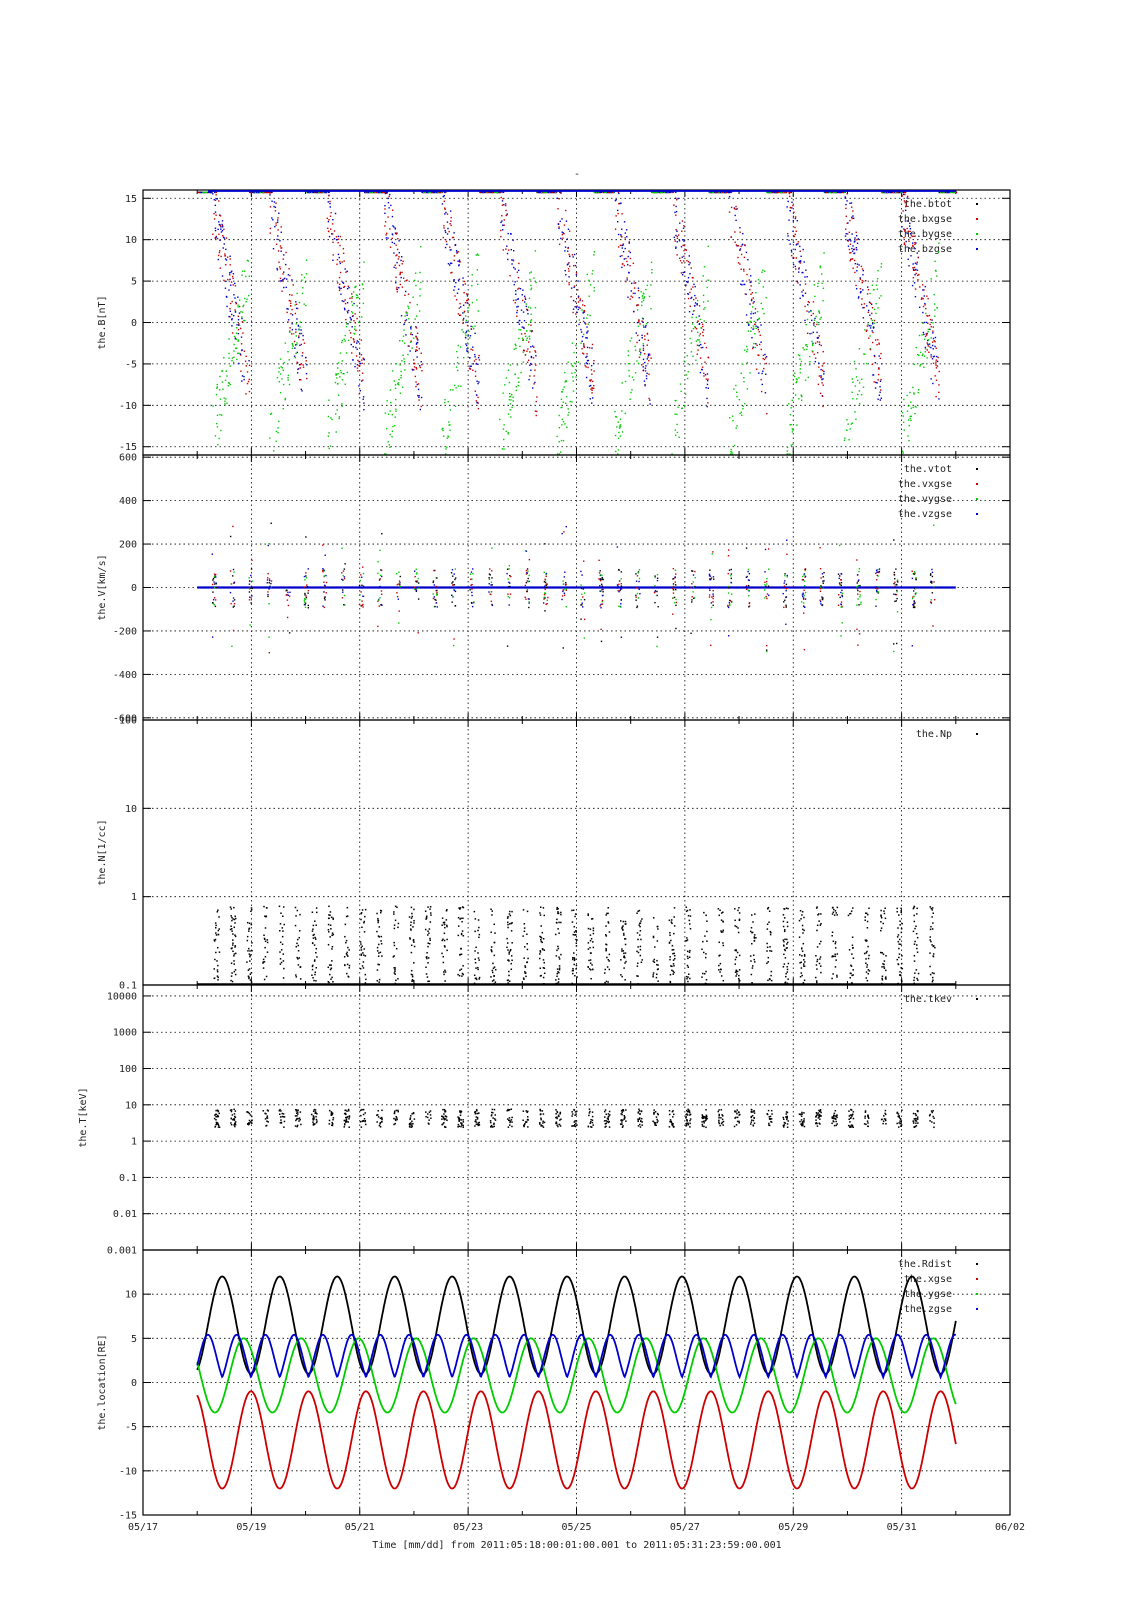  What do you see at coordinates (128, 406) in the screenshot?
I see `y-tick-label: -10` at bounding box center [128, 406].